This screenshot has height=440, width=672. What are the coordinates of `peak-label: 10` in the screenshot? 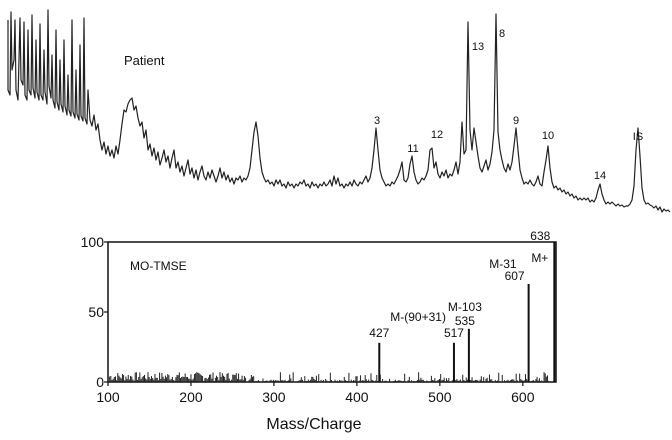 It's located at (548, 136).